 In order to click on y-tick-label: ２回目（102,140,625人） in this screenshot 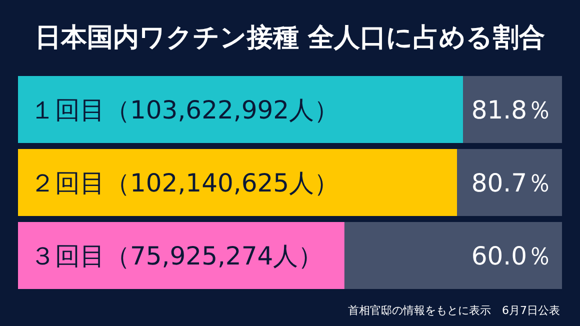, I will do `click(185, 183)`.